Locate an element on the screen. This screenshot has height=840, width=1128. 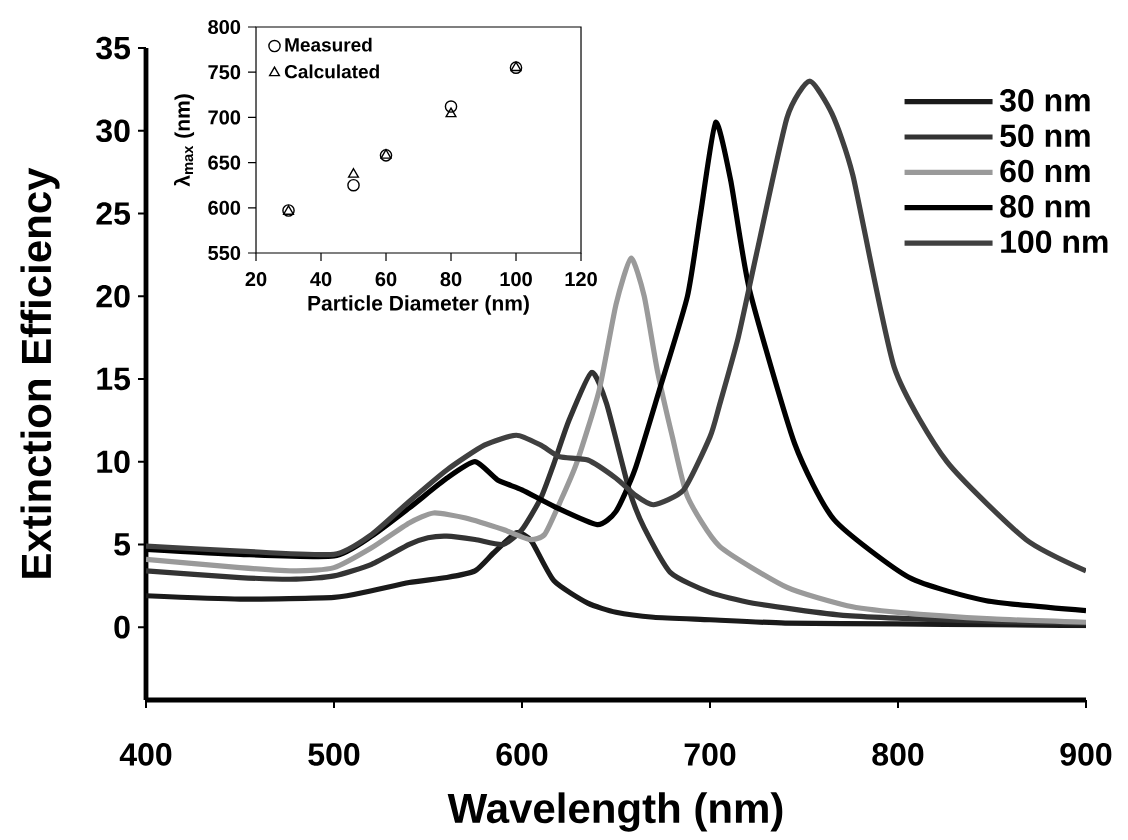
legend-label: 50 nm is located at coordinates (1045, 135).